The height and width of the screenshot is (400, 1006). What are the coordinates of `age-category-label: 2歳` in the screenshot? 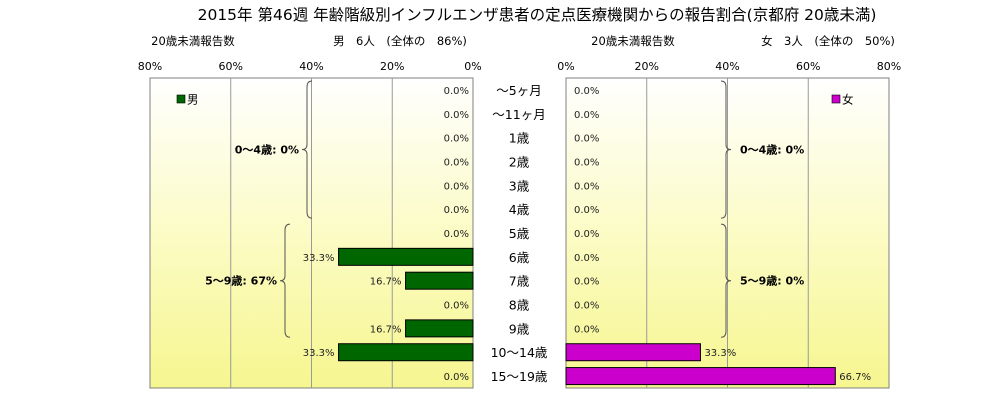 It's located at (519, 161).